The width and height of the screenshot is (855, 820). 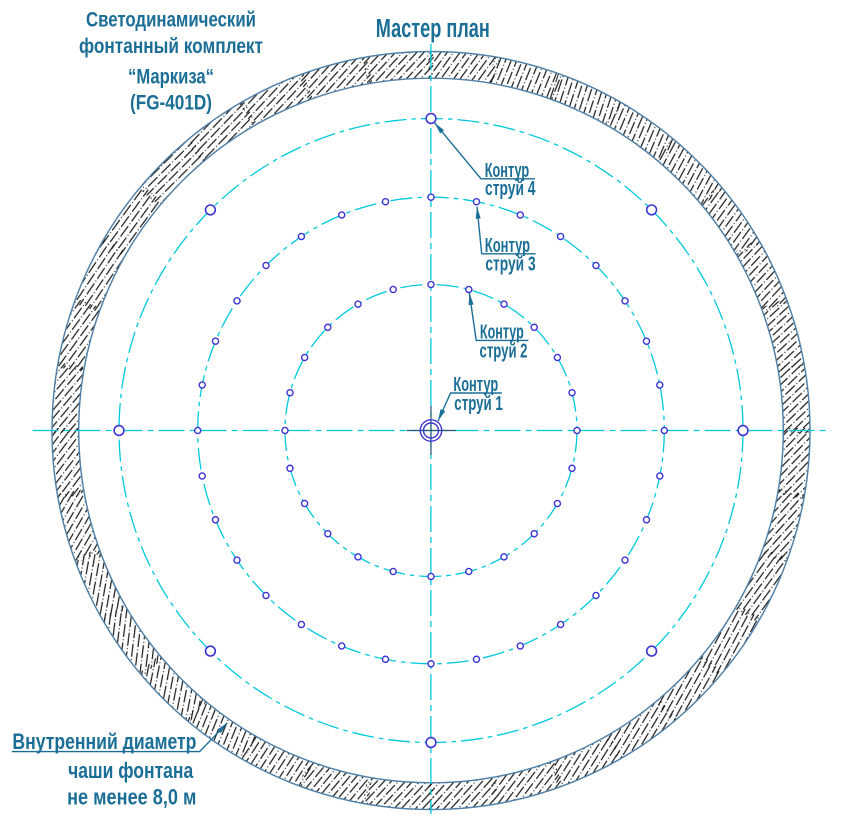 What do you see at coordinates (171, 77) in the screenshot?
I see `svg-text: “Маркиза“` at bounding box center [171, 77].